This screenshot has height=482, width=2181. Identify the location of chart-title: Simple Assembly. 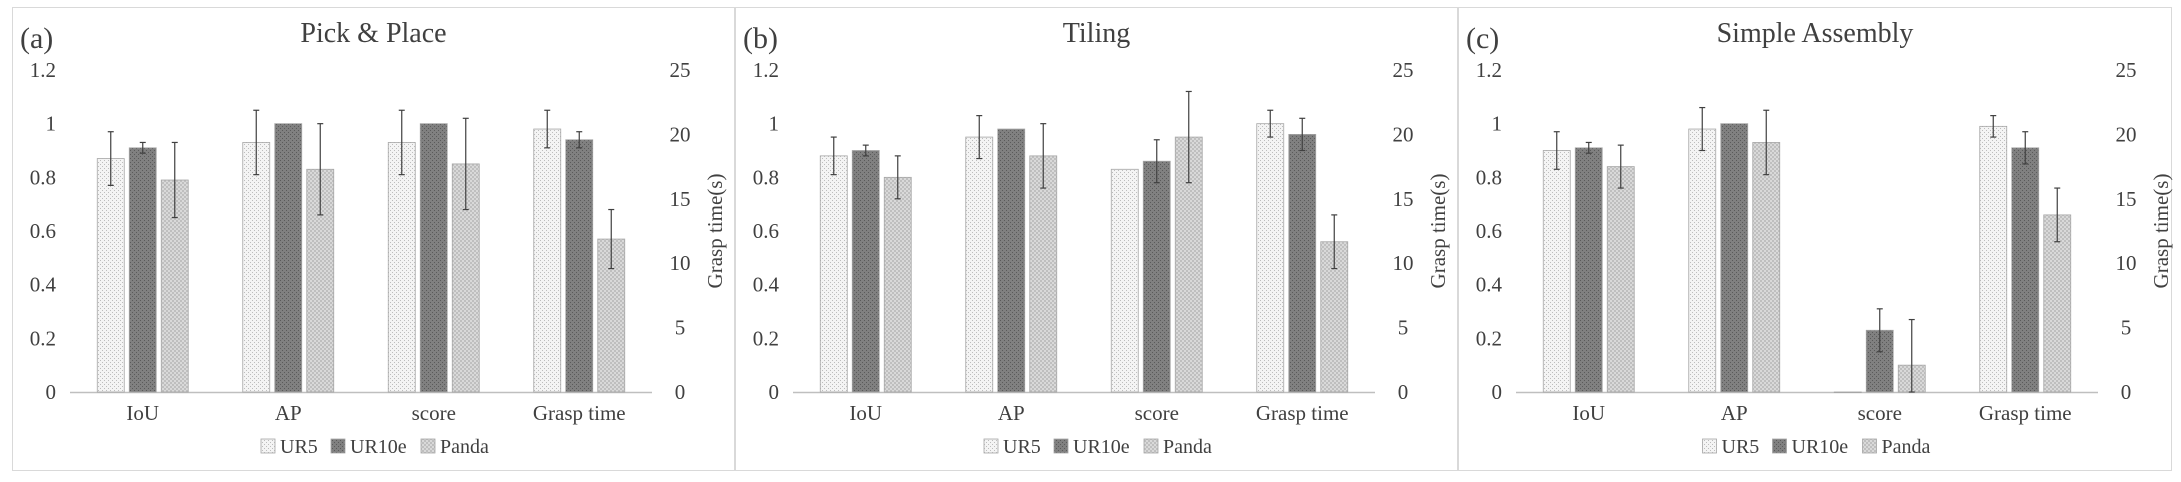
(1815, 33).